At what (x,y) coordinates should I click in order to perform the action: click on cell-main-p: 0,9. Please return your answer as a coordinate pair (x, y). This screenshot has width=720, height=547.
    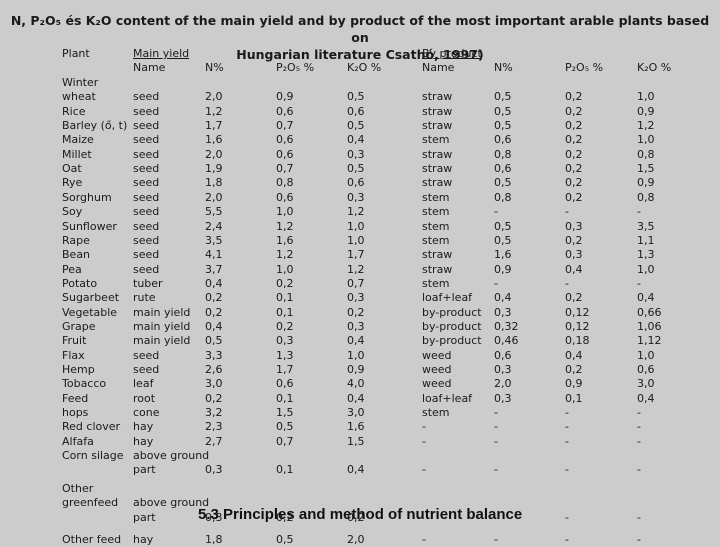
    Looking at the image, I should click on (285, 97).